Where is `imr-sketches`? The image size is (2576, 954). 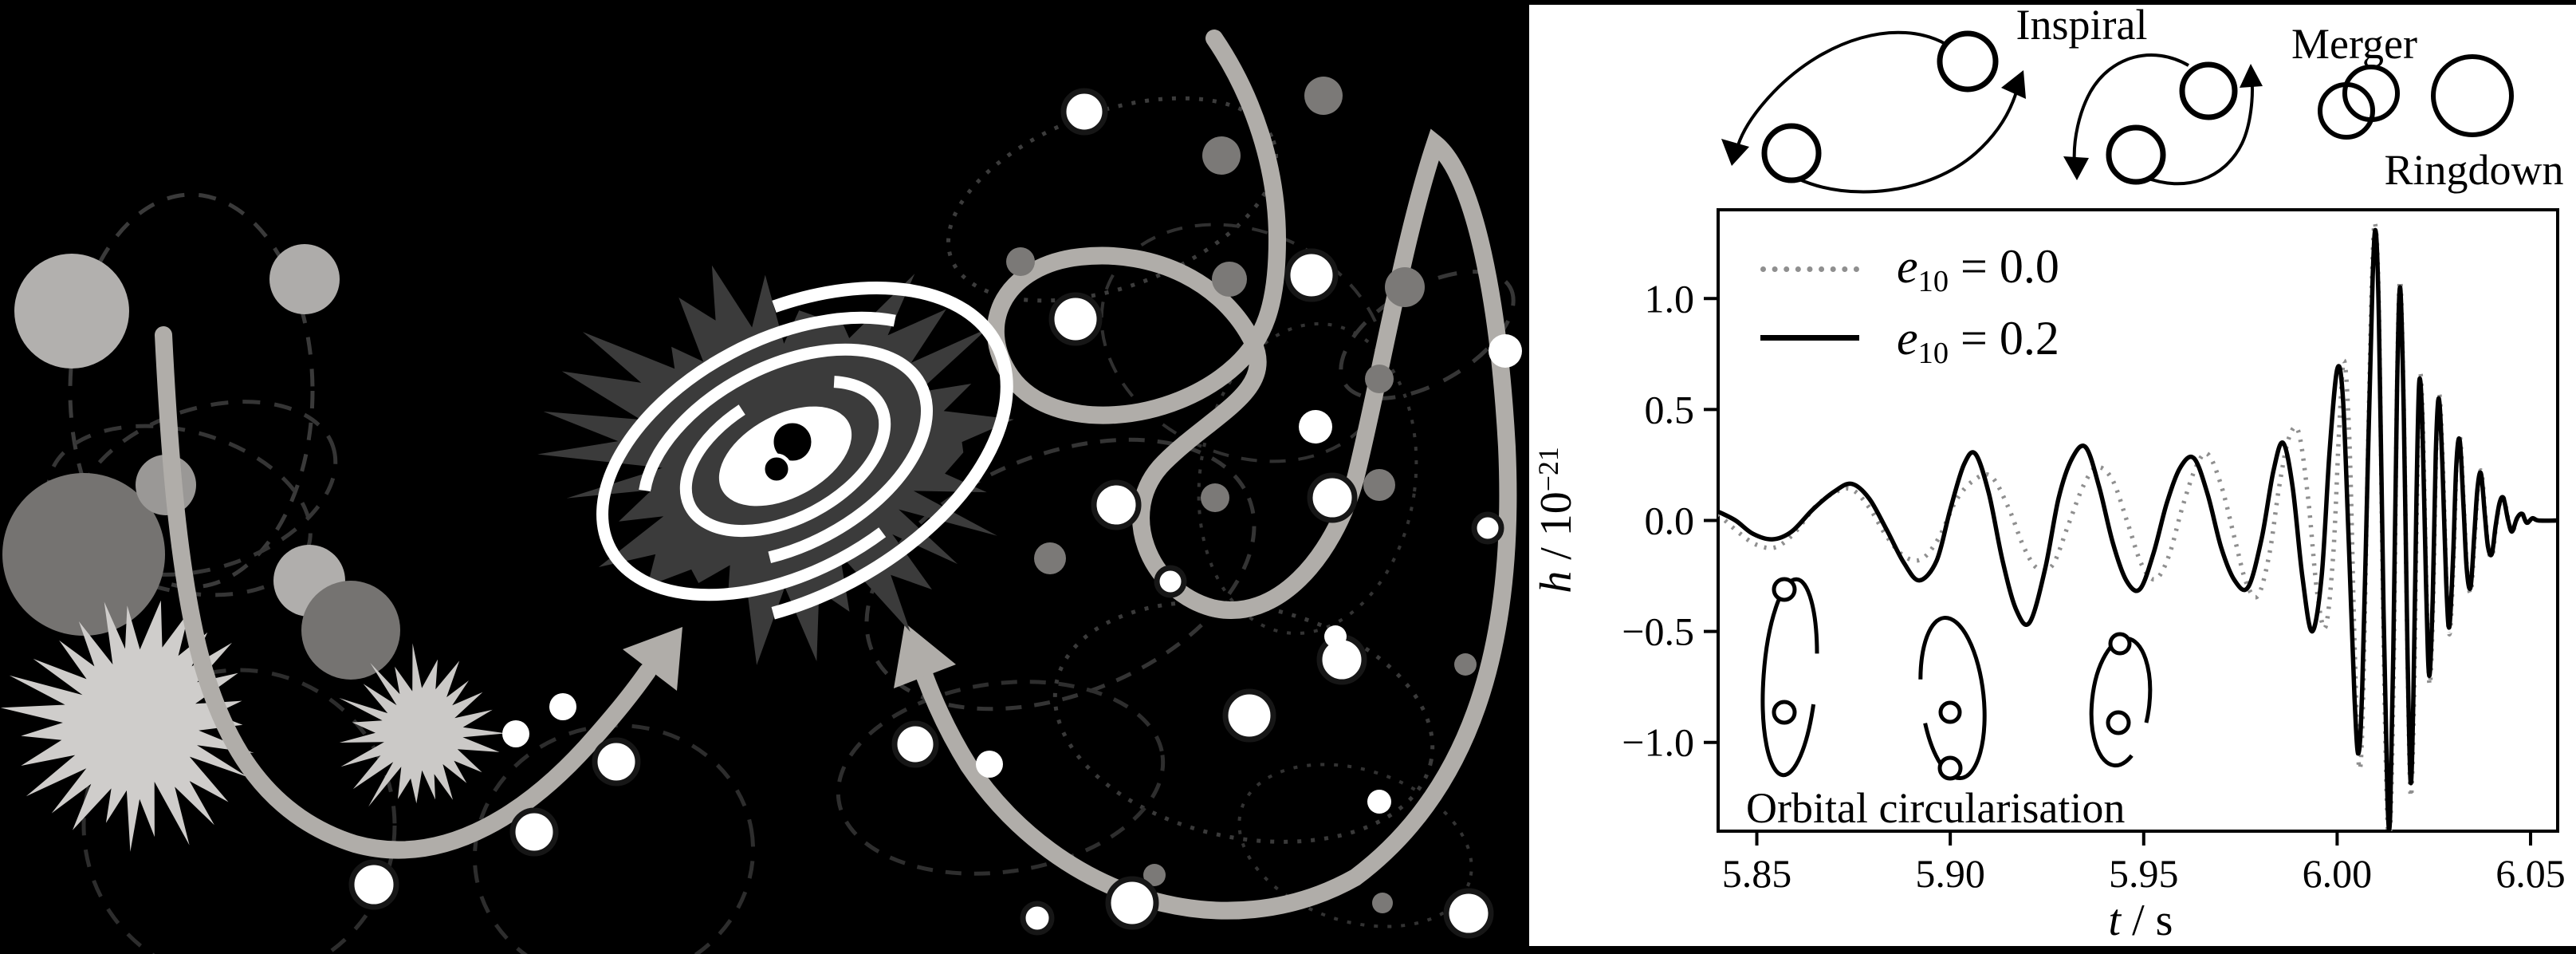
imr-sketches is located at coordinates (2117, 112).